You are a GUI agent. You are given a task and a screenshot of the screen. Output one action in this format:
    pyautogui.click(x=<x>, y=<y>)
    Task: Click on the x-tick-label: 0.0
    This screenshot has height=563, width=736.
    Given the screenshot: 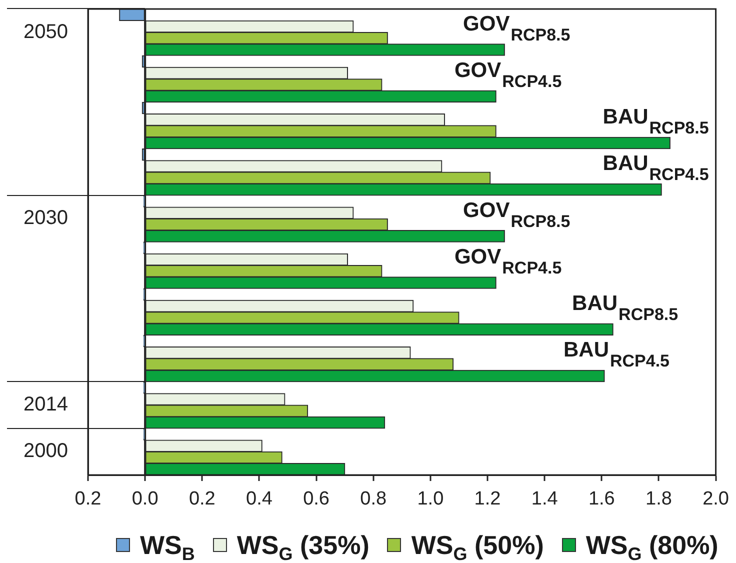 What is the action you would take?
    pyautogui.click(x=145, y=499)
    